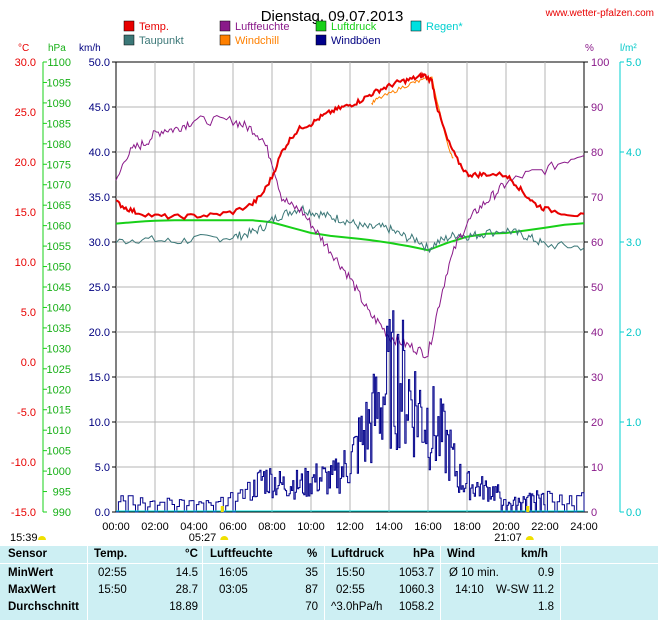 This screenshot has width=658, height=620. What do you see at coordinates (59, 268) in the screenshot?
I see `pressure-tick-label: 1050` at bounding box center [59, 268].